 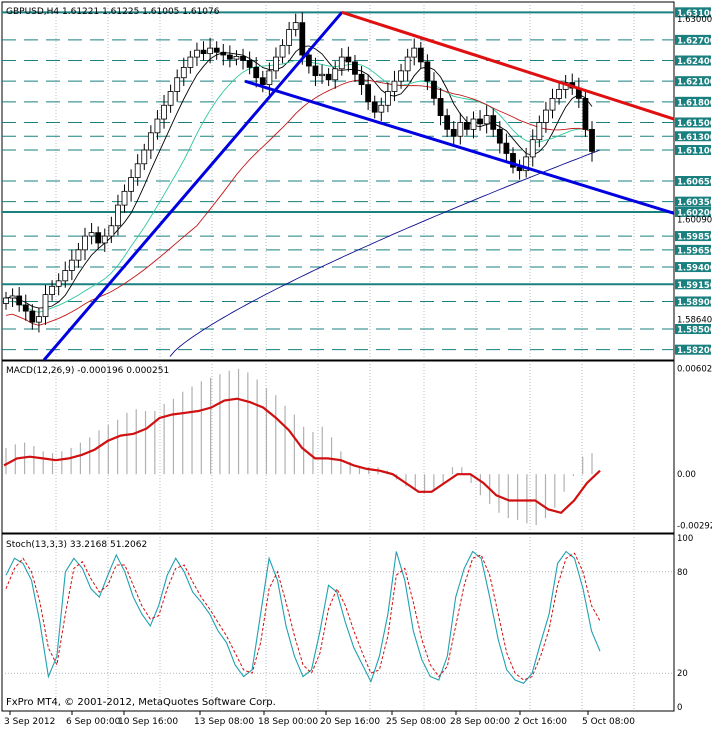 I want to click on time-label: 13 Sep 08:00, so click(x=224, y=722).